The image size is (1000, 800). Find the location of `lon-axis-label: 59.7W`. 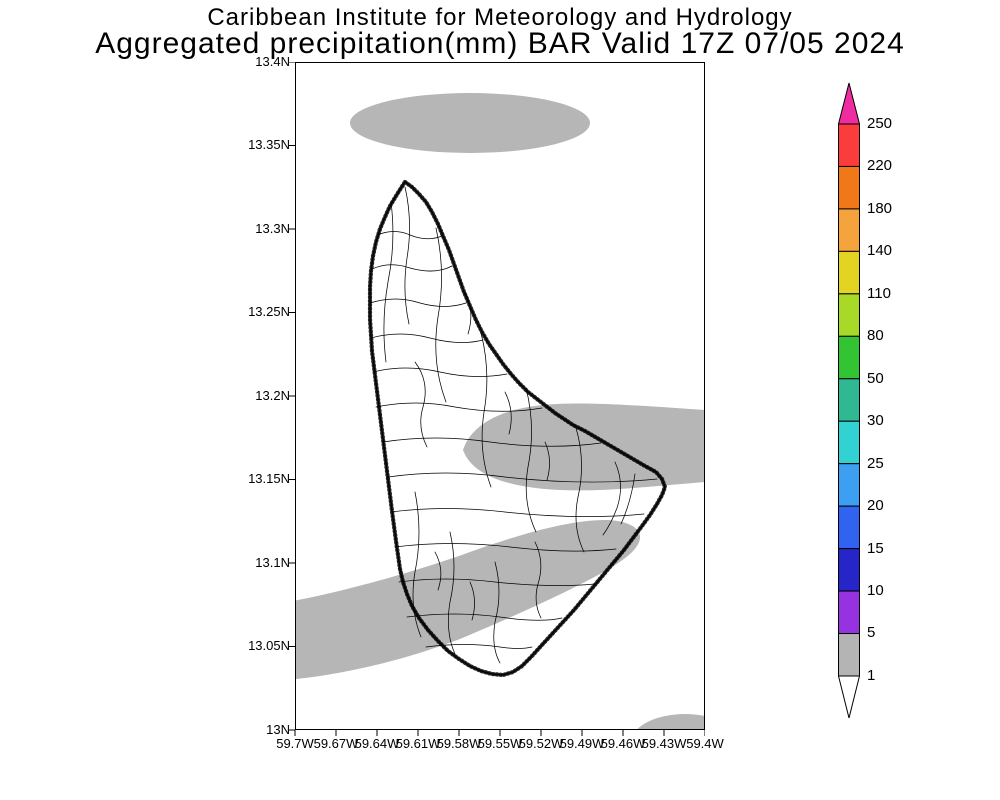

lon-axis-label: 59.7W is located at coordinates (295, 743).